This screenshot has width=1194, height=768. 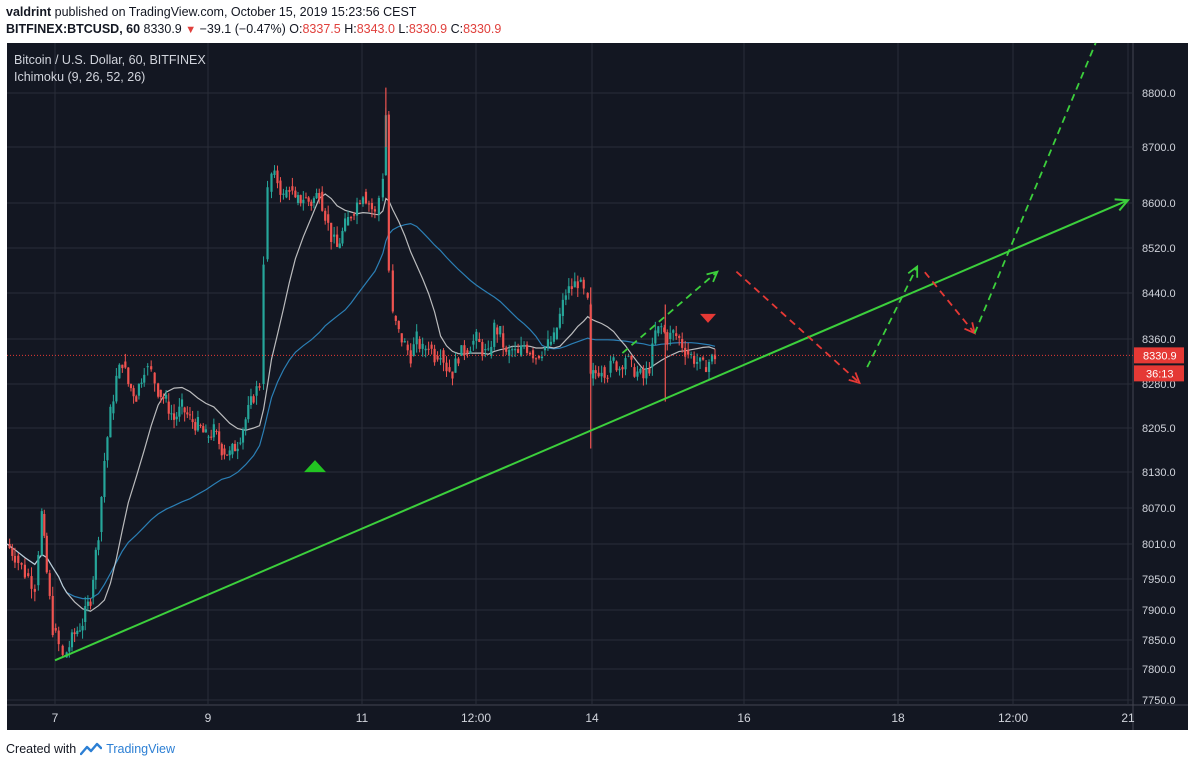 I want to click on publisher-name: valdrint, so click(x=29, y=12).